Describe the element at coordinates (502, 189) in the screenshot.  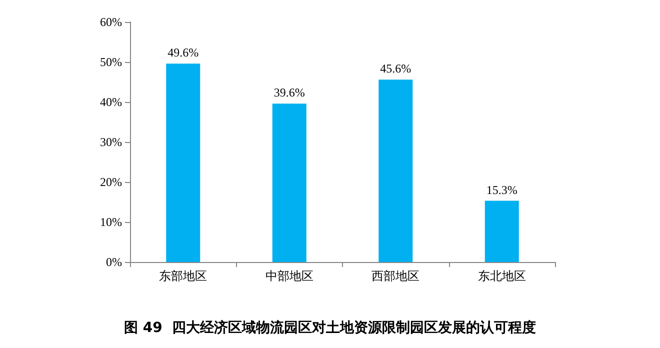
I see `data-label: 15.3%` at that location.